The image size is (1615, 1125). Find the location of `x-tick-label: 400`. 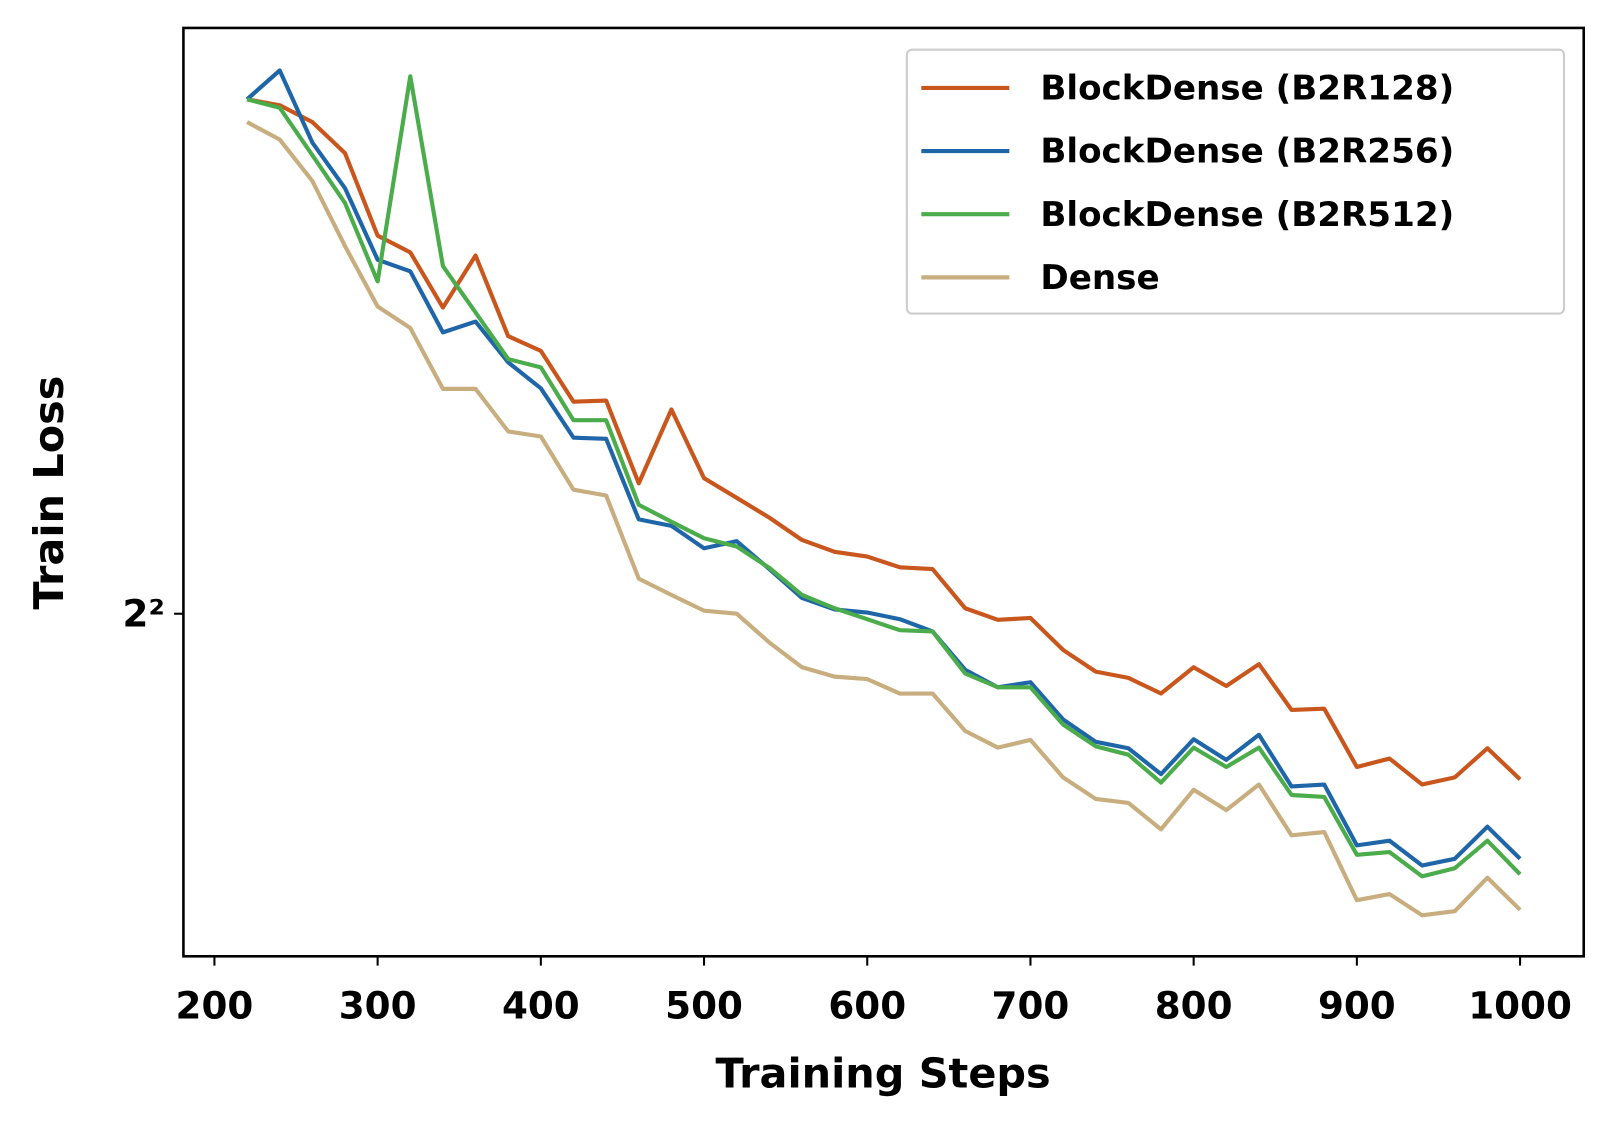

x-tick-label: 400 is located at coordinates (541, 1006).